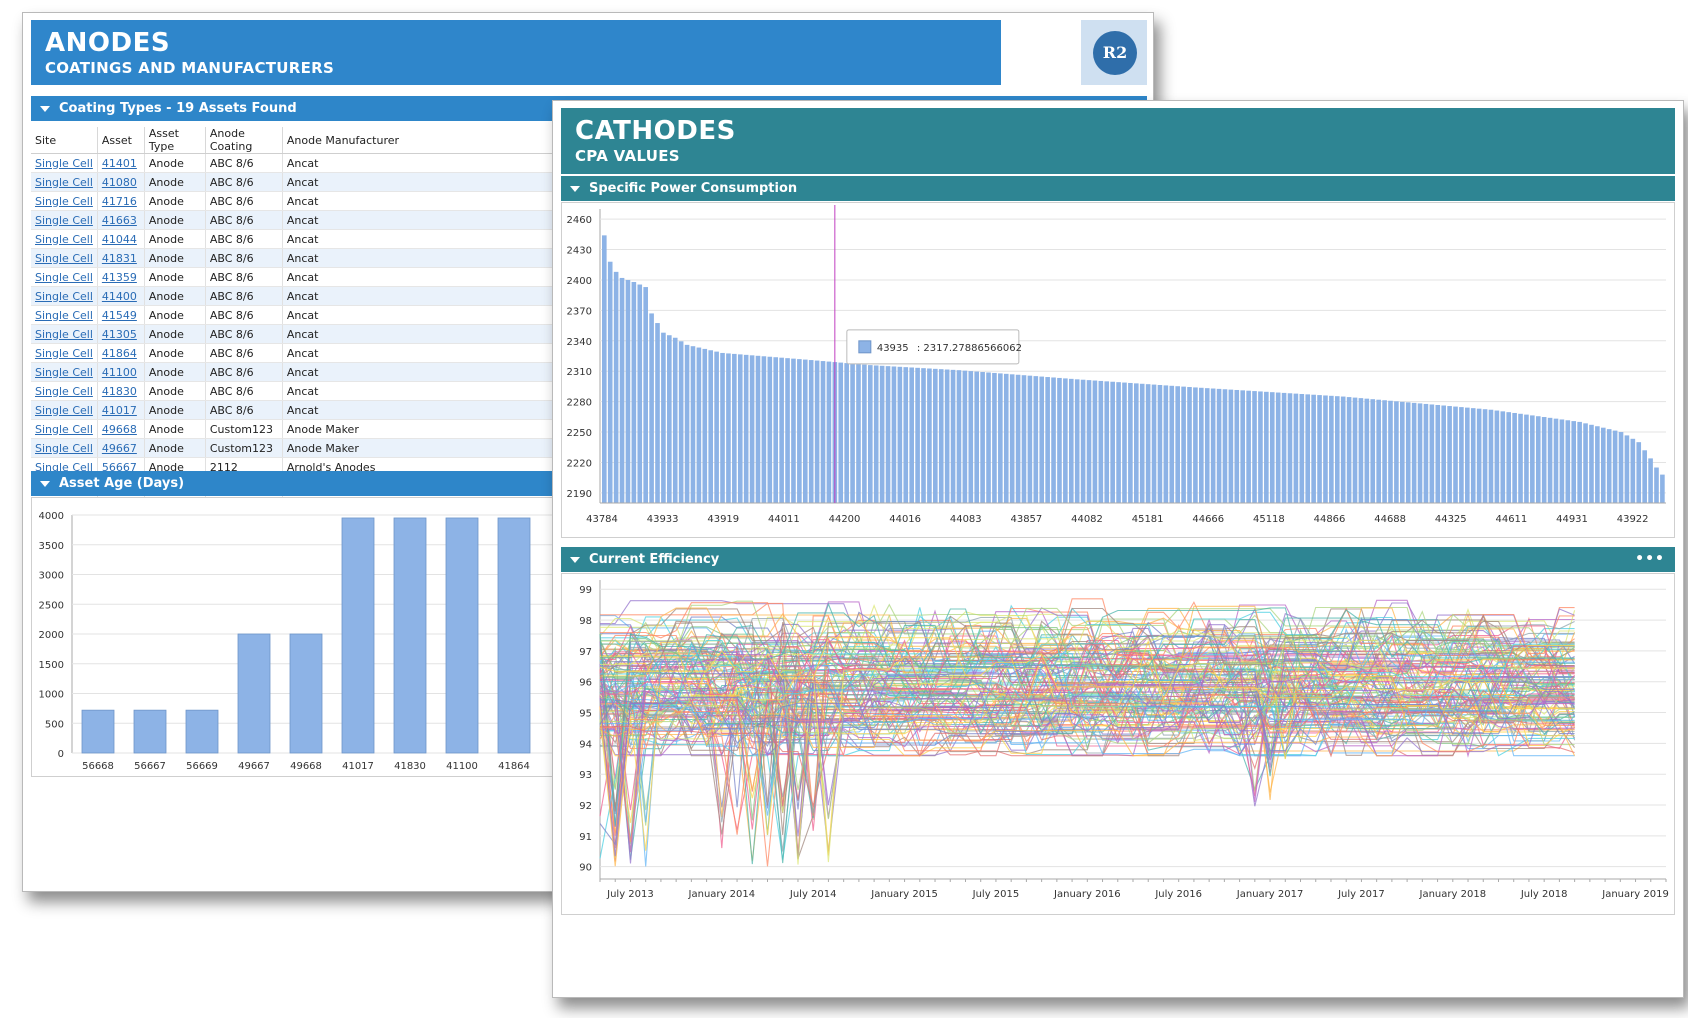 This screenshot has height=1018, width=1688. I want to click on asset-link: 41549, so click(119, 315).